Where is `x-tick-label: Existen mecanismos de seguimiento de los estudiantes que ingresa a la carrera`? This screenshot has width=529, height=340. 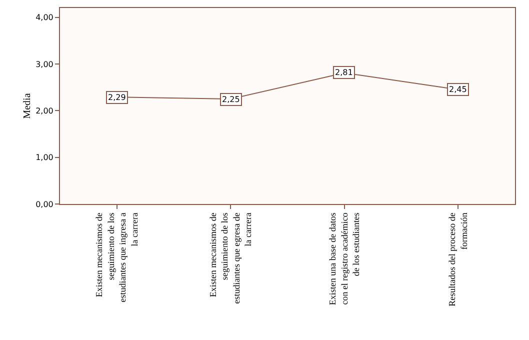 x-tick-label: Existen mecanismos de seguimiento de los estudiantes que ingresa a la carrera is located at coordinates (117, 257).